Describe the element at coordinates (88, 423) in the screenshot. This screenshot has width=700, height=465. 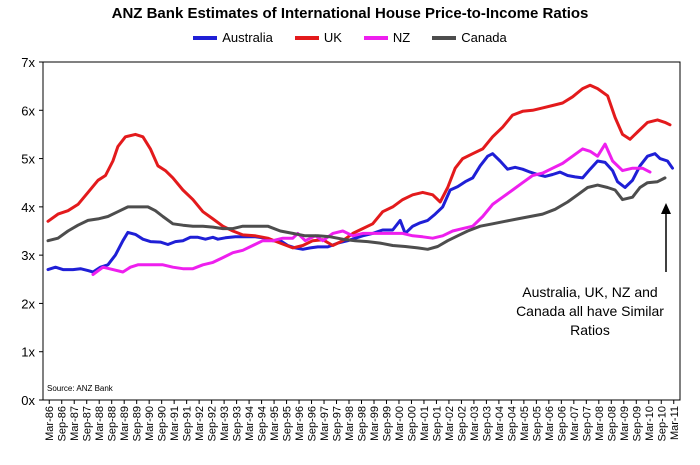
I see `x-tick-label: Sep-87` at that location.